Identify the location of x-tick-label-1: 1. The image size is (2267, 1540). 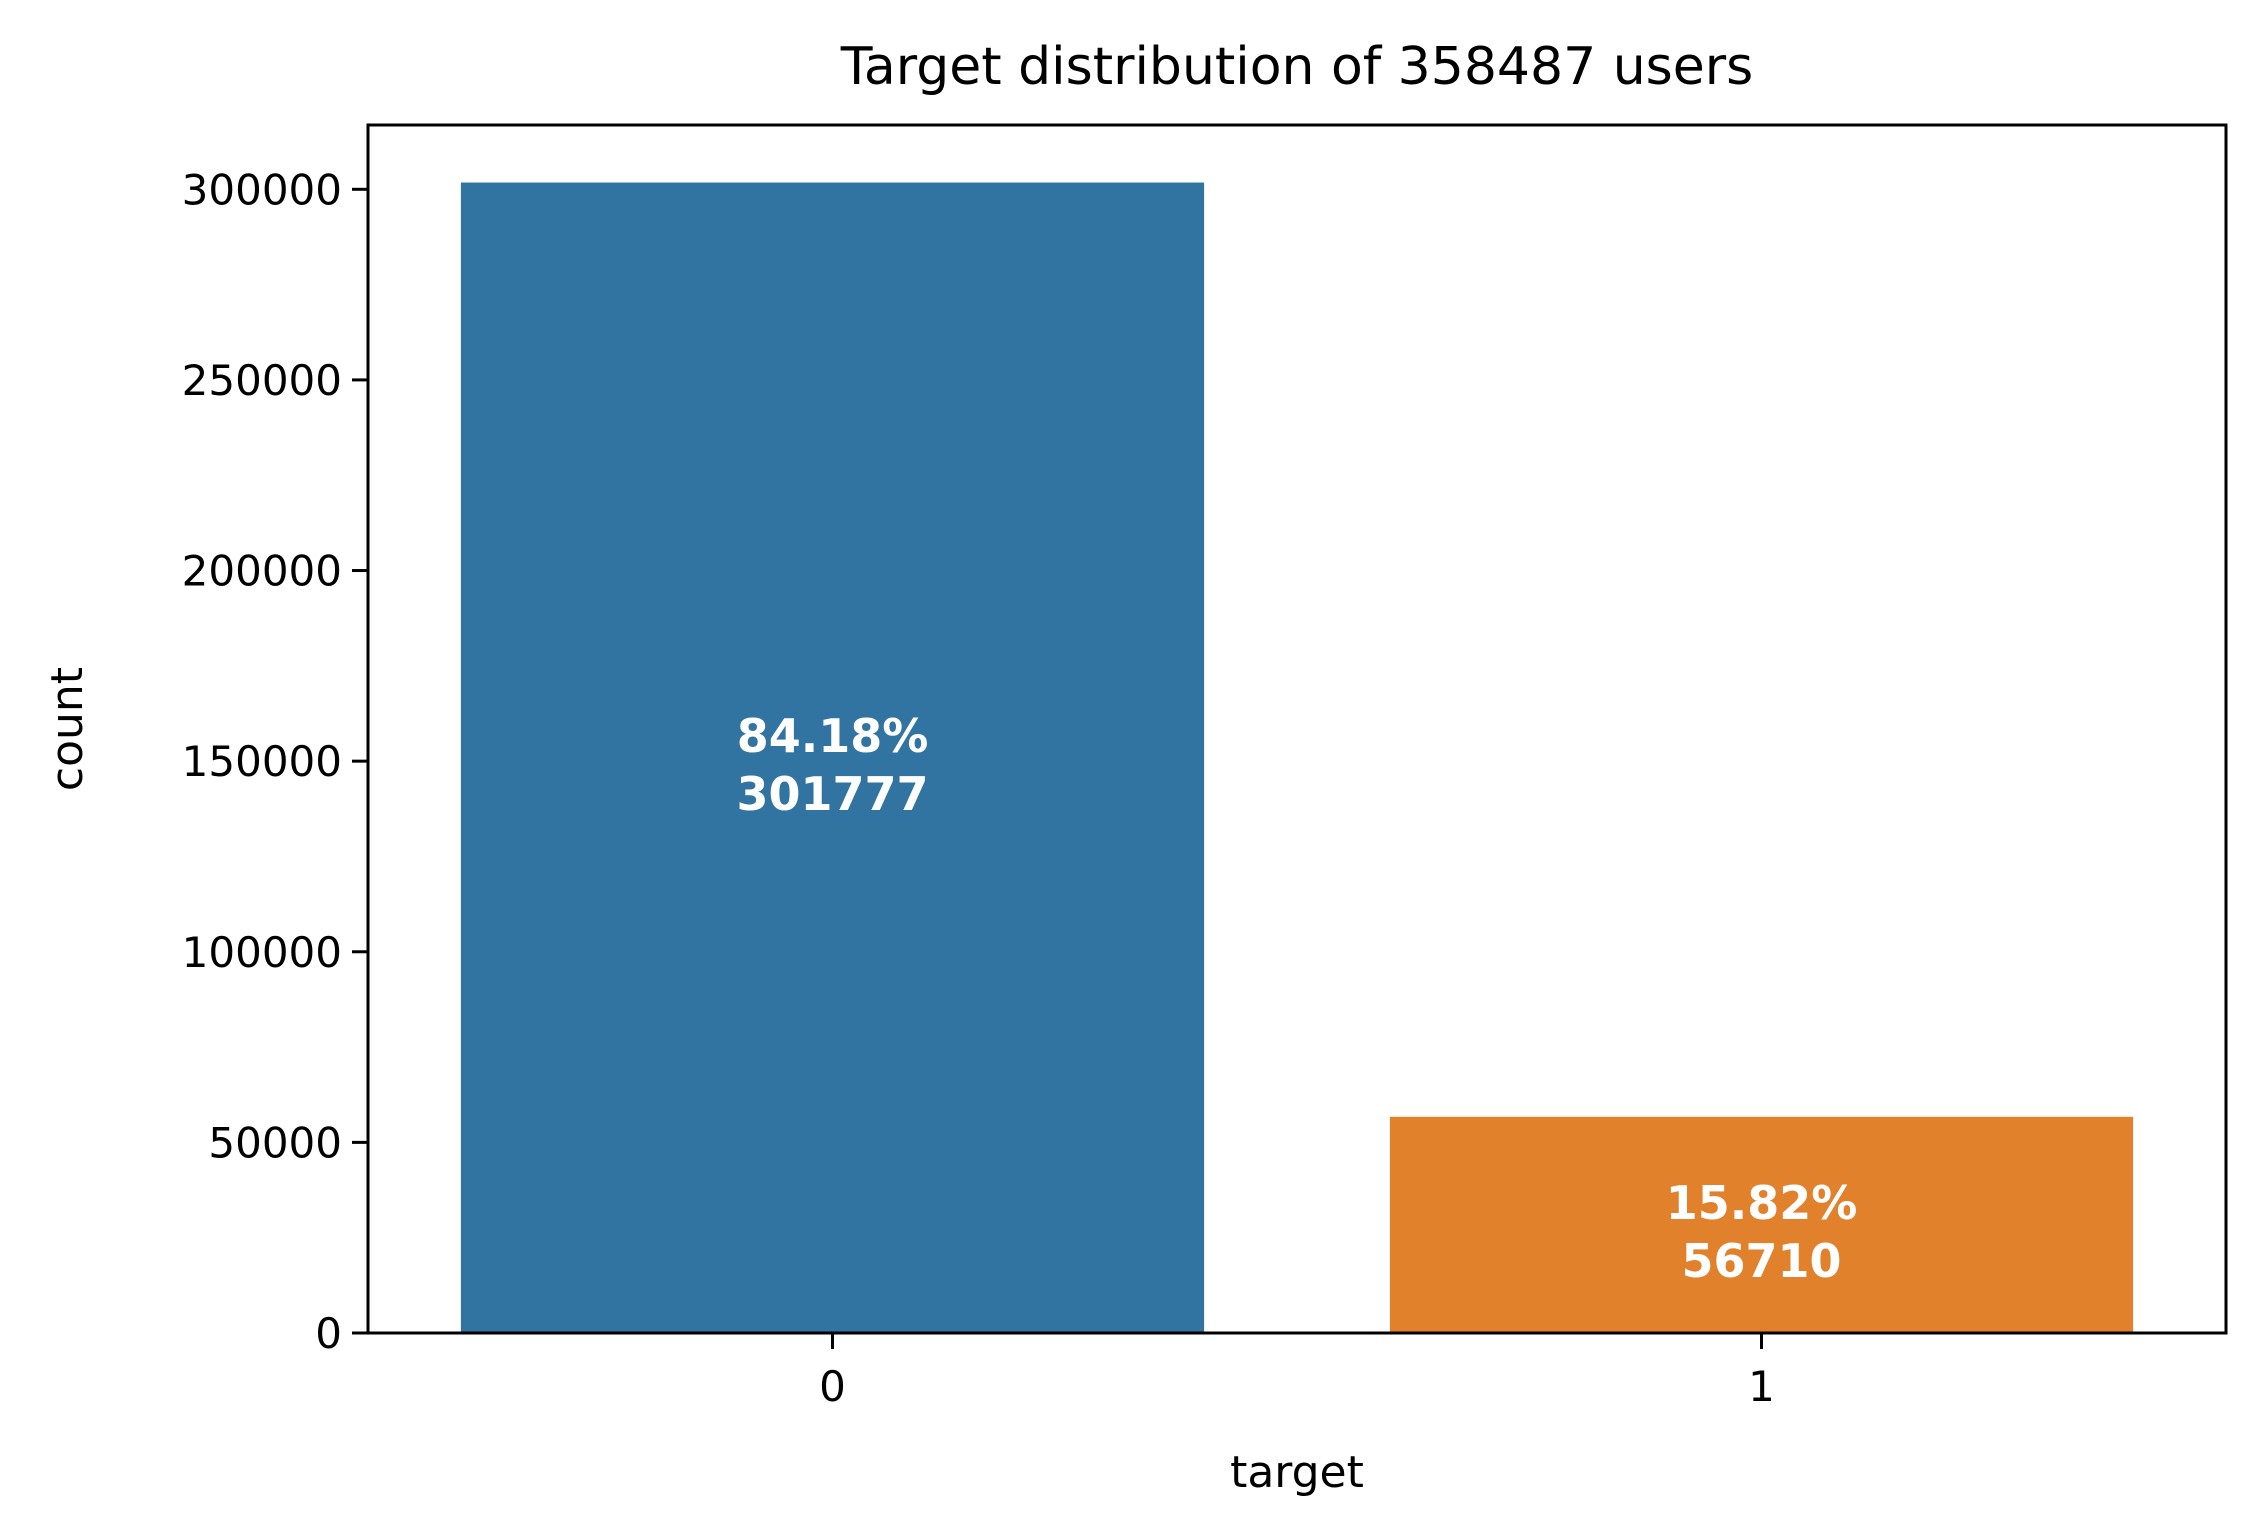
(1761, 1386).